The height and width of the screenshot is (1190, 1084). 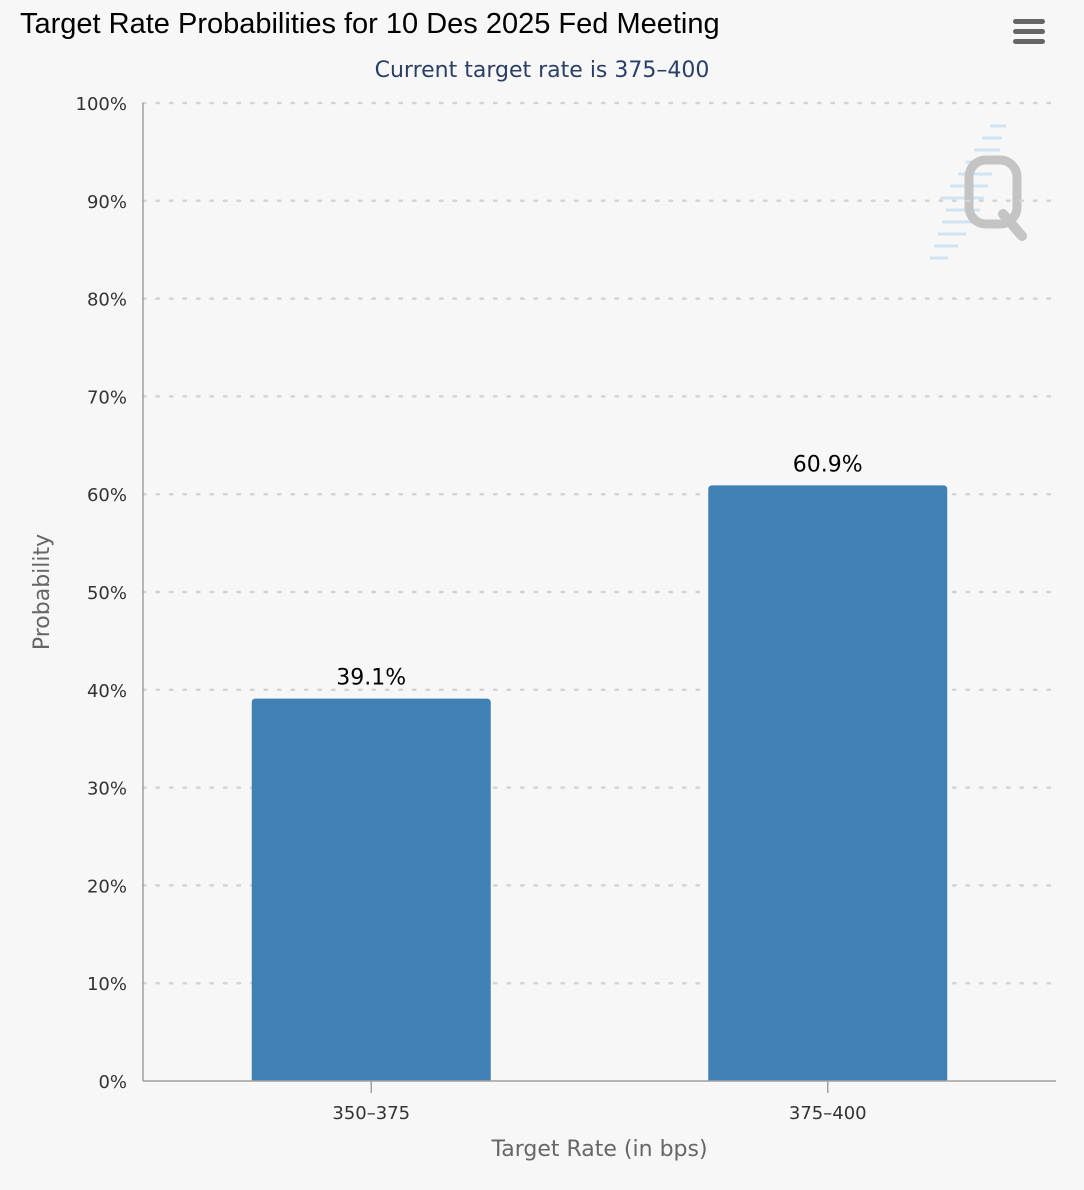 I want to click on y-tick-label: 40%, so click(x=107, y=691).